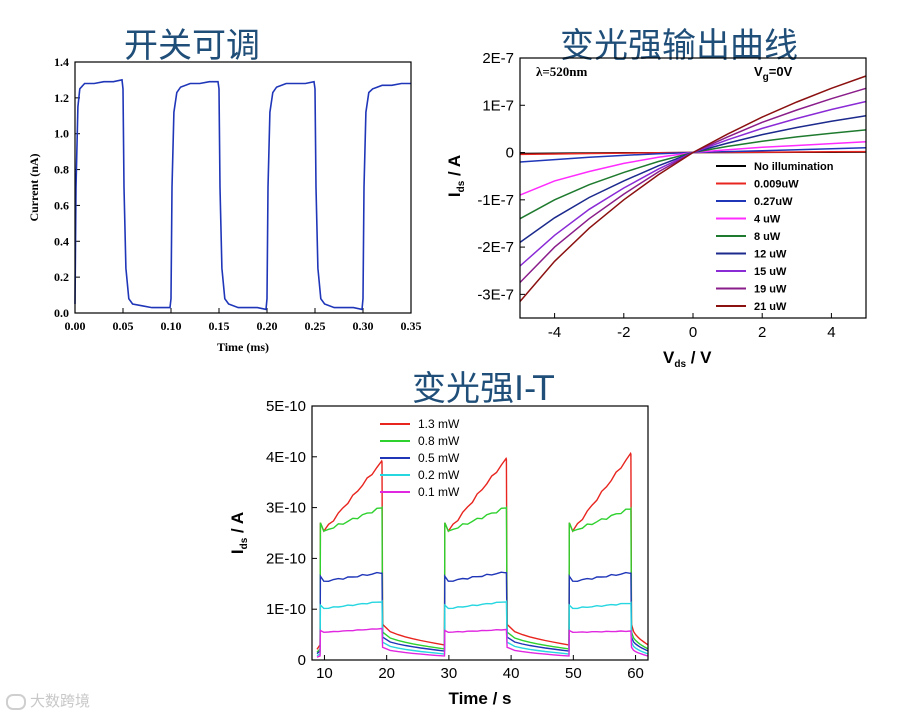 The image size is (897, 720). Describe the element at coordinates (562, 71) in the screenshot. I see `output-wavelength-annotation: λ=520nm` at that location.